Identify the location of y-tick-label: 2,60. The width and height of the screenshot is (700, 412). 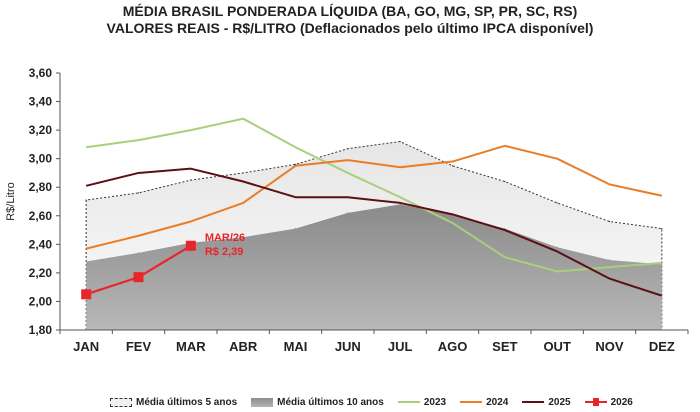
(41, 216).